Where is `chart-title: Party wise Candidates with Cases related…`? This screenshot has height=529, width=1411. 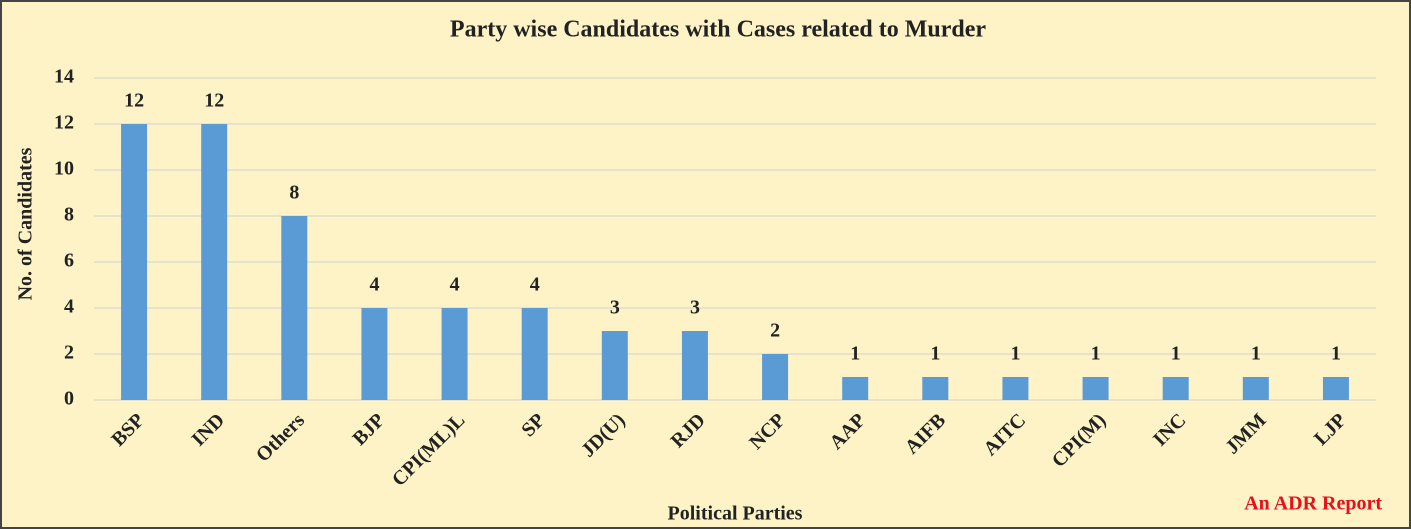
chart-title: Party wise Candidates with Cases related… is located at coordinates (718, 30).